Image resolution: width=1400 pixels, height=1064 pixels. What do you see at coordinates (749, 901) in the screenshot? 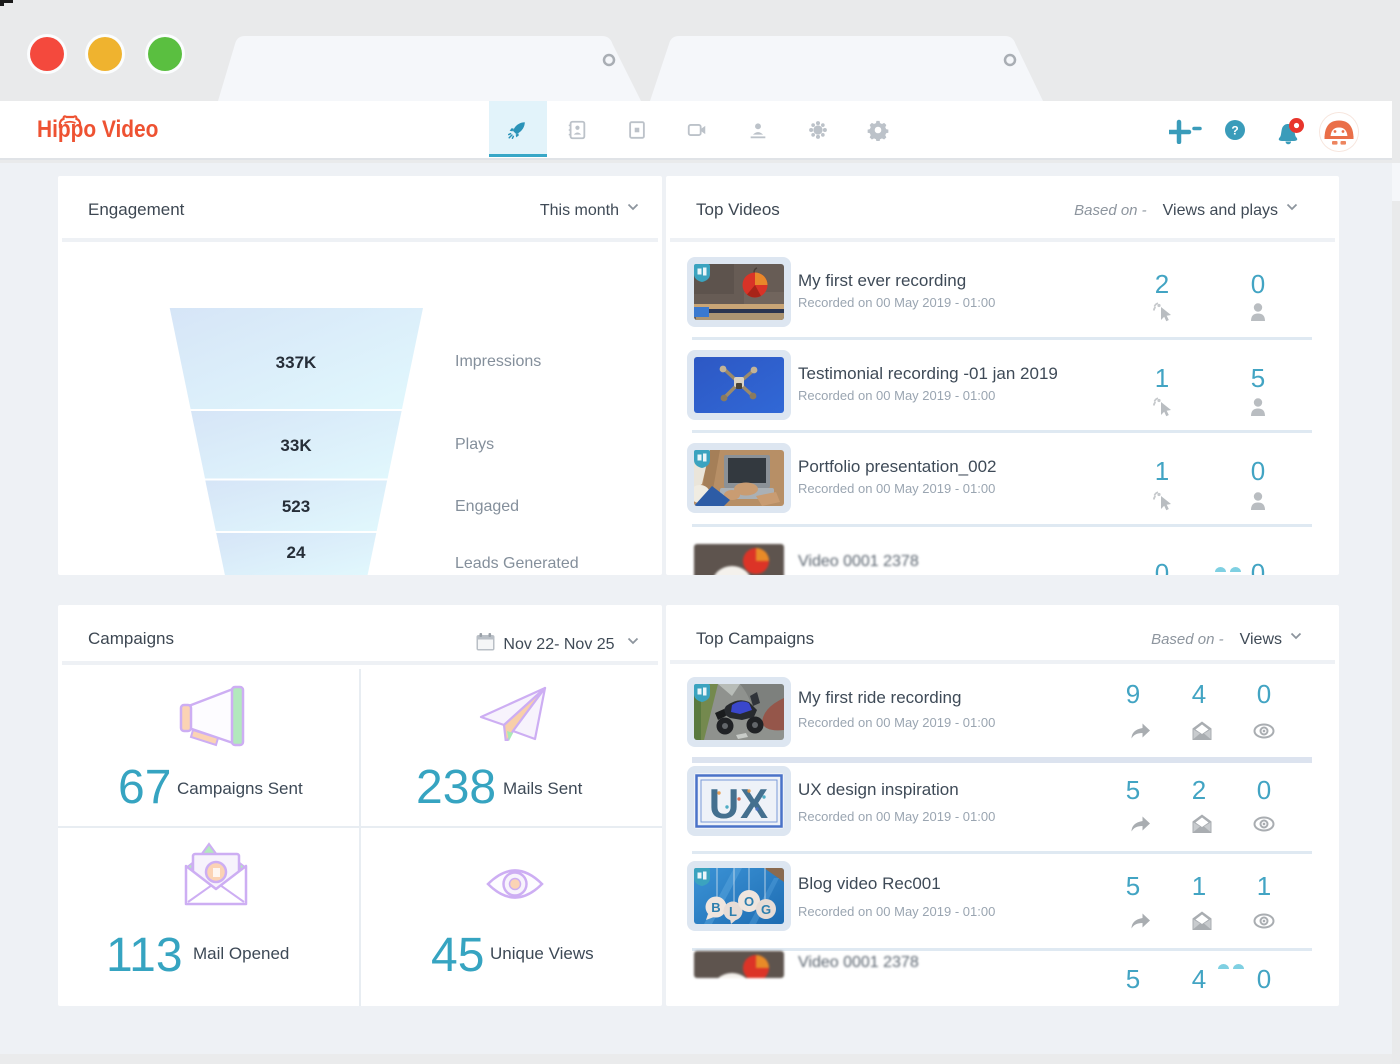
I see `svg-text: O` at bounding box center [749, 901].